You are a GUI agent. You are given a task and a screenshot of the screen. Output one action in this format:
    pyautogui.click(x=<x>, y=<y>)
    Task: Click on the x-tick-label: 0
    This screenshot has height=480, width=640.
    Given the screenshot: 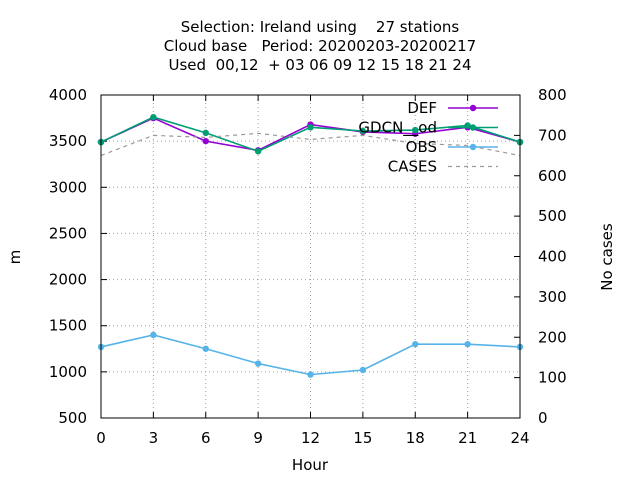 What is the action you would take?
    pyautogui.click(x=101, y=438)
    